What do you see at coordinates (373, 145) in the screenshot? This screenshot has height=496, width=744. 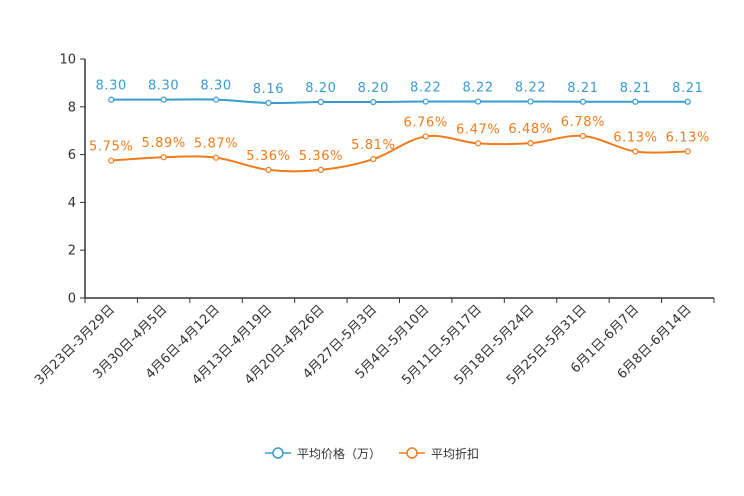 I see `data-label: 5.81%` at bounding box center [373, 145].